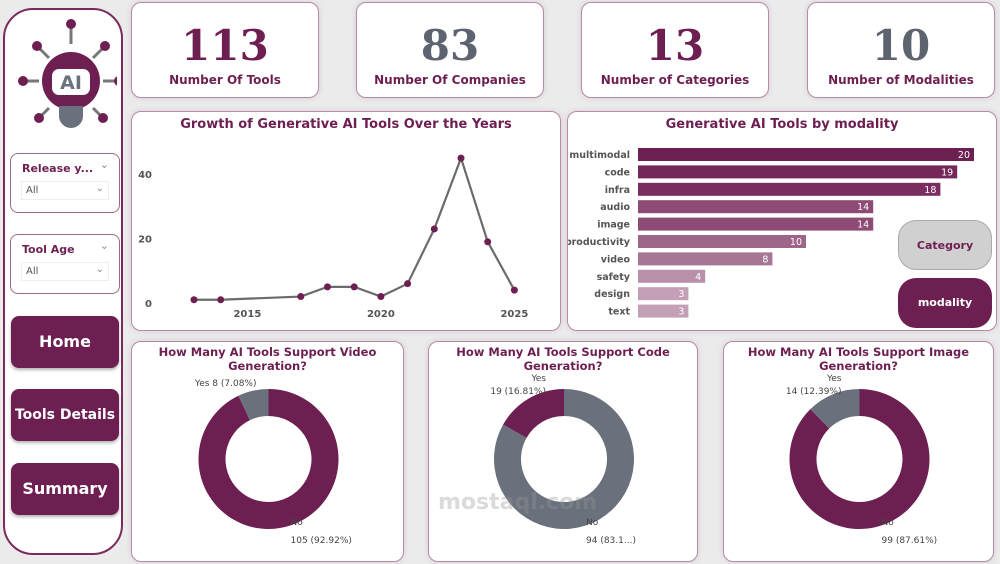  Describe the element at coordinates (675, 80) in the screenshot. I see `kpi-label: Number of Categories` at that location.